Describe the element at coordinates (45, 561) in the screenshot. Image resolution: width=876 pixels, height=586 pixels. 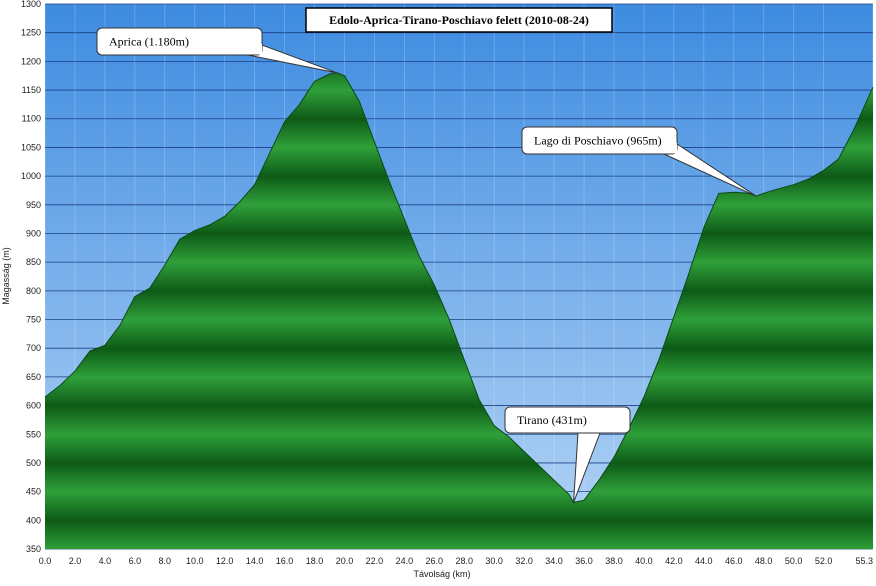
I see `x-tick-label: 0.0` at that location.